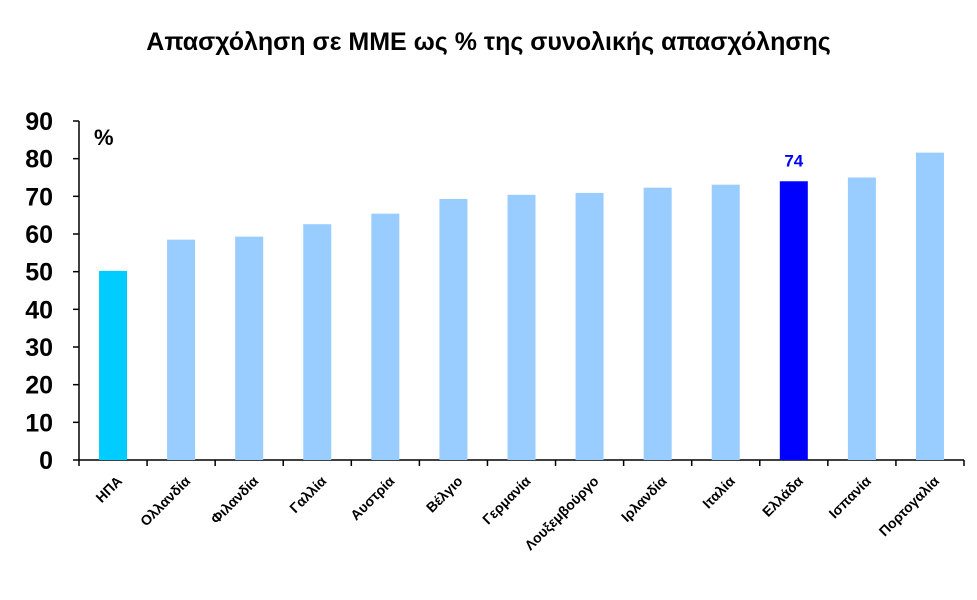 The height and width of the screenshot is (600, 977). Describe the element at coordinates (39, 197) in the screenshot. I see `y-tick-label: 70` at that location.